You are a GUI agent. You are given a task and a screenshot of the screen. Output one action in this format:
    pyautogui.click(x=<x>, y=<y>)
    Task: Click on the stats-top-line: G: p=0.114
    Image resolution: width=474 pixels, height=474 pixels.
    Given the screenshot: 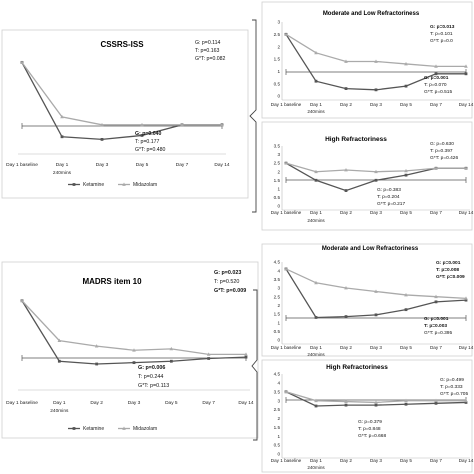 What is the action you would take?
    pyautogui.click(x=208, y=43)
    